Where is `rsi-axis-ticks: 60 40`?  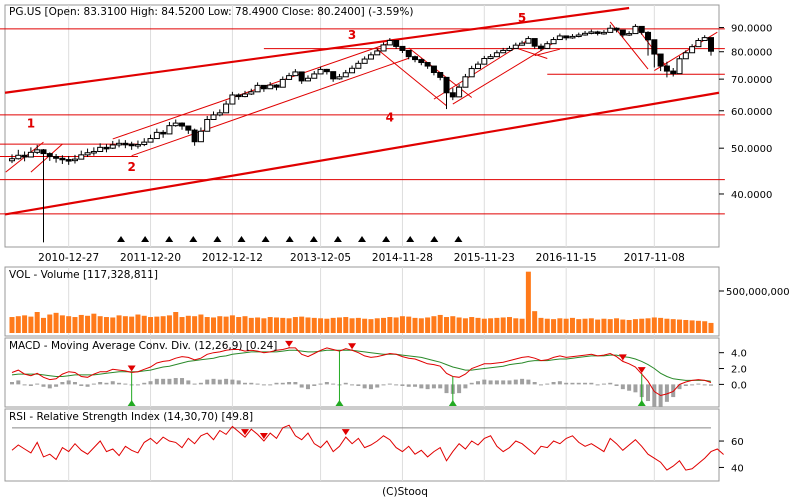 rsi-axis-ticks: 60 40 is located at coordinates (731, 455).